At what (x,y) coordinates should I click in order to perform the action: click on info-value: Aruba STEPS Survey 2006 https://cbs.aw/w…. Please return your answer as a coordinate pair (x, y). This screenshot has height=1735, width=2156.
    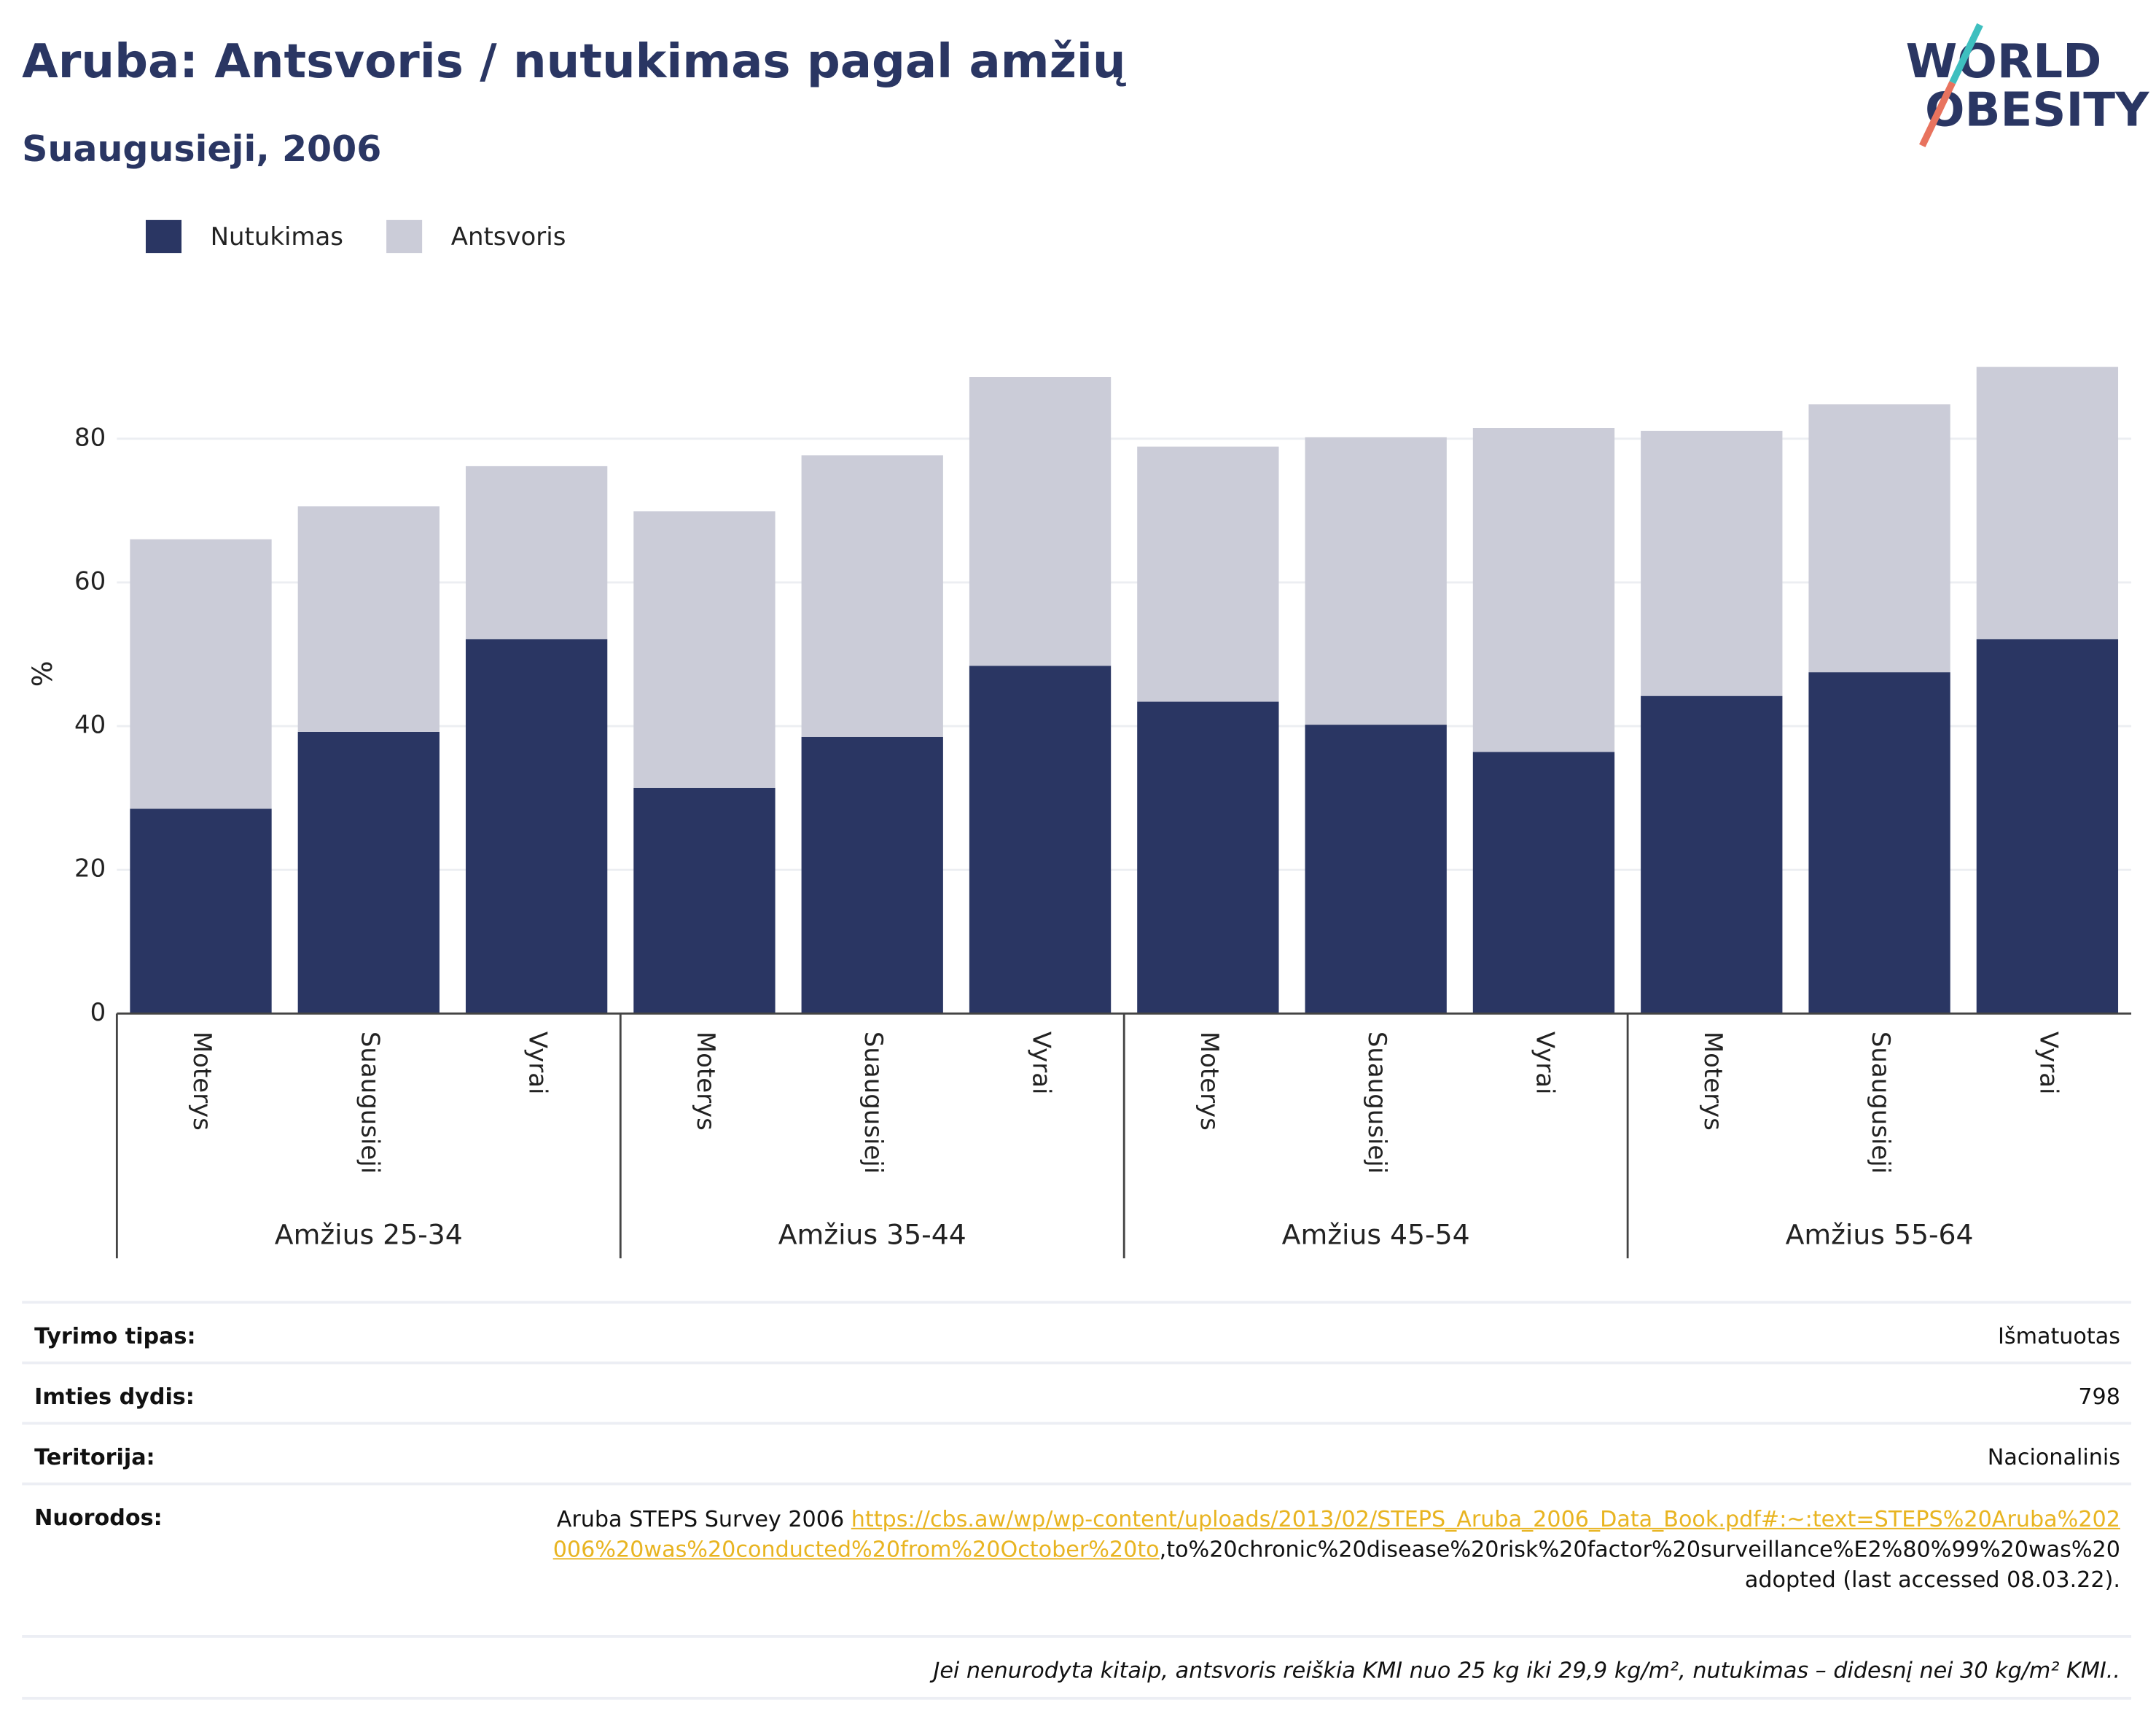
    Looking at the image, I should click on (1336, 1550).